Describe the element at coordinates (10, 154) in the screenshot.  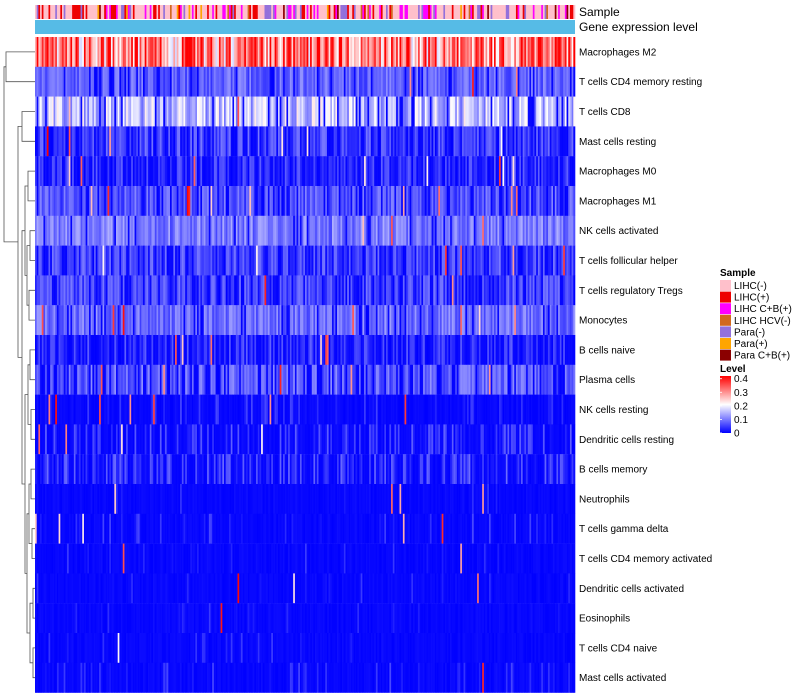
I see `dendrogram-branch` at that location.